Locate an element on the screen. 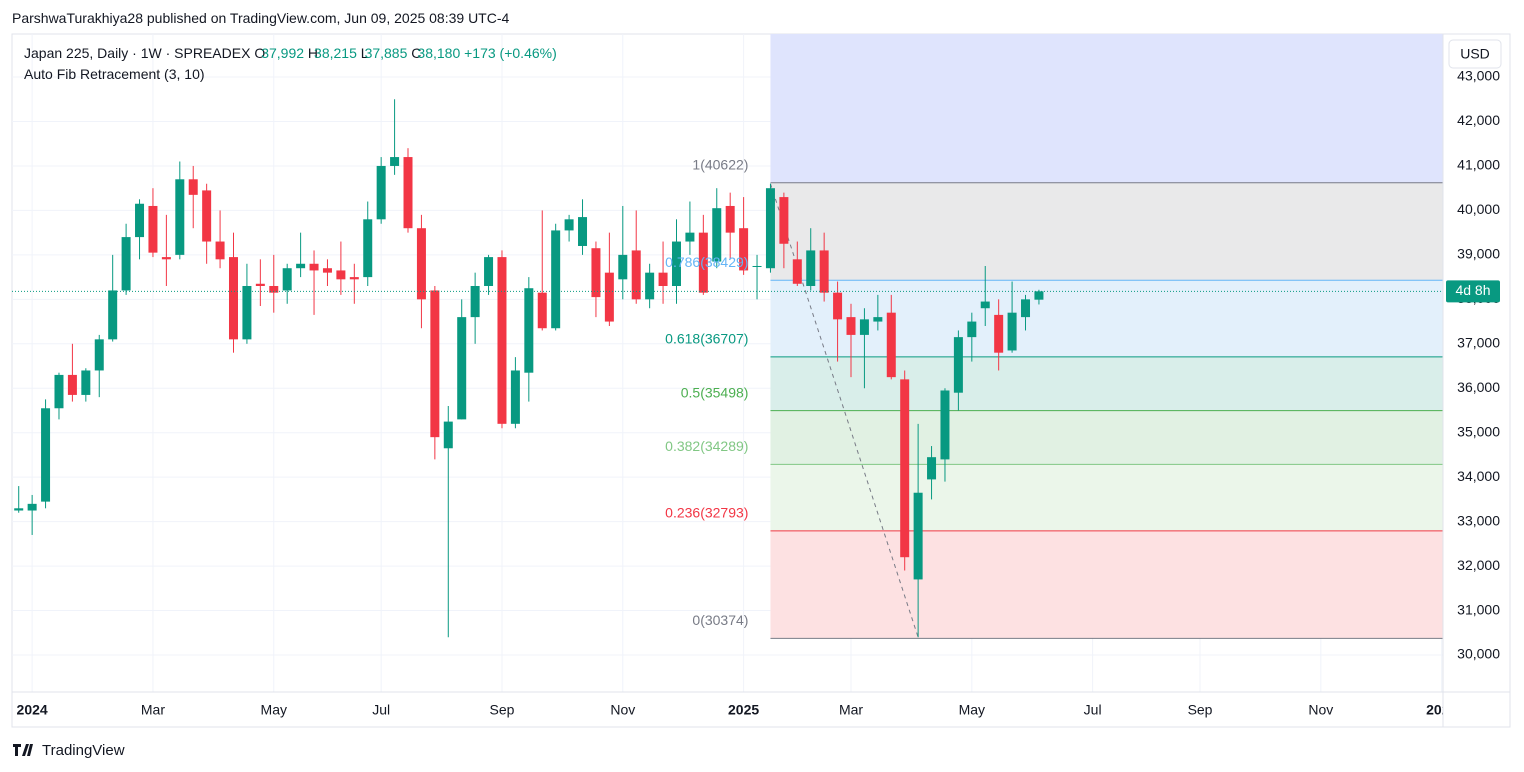 This screenshot has height=772, width=1524. fib-label: 0.382(34289) is located at coordinates (706, 446).